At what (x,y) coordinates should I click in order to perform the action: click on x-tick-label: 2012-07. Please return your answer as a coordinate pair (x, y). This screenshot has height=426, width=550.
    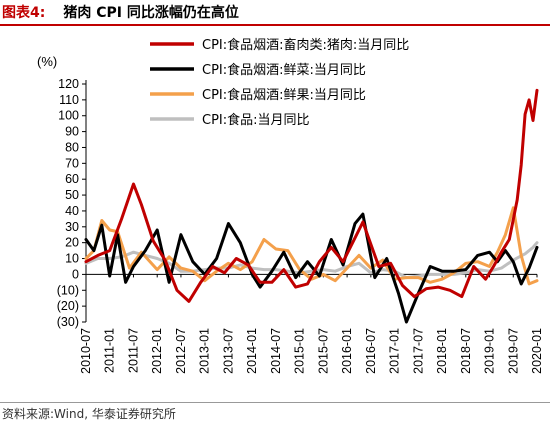
    Looking at the image, I should click on (181, 351).